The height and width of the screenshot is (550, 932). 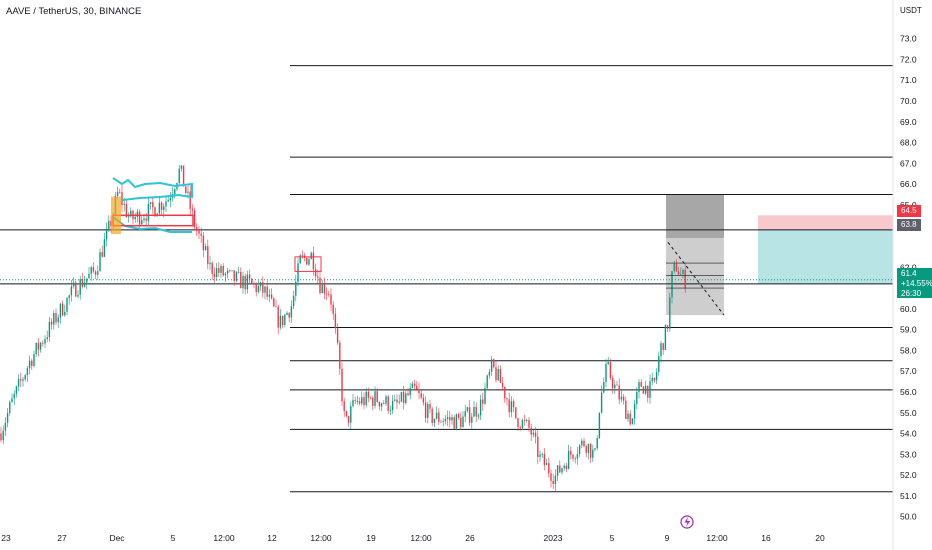 I want to click on stop-price-tag: 64.5, so click(x=909, y=211).